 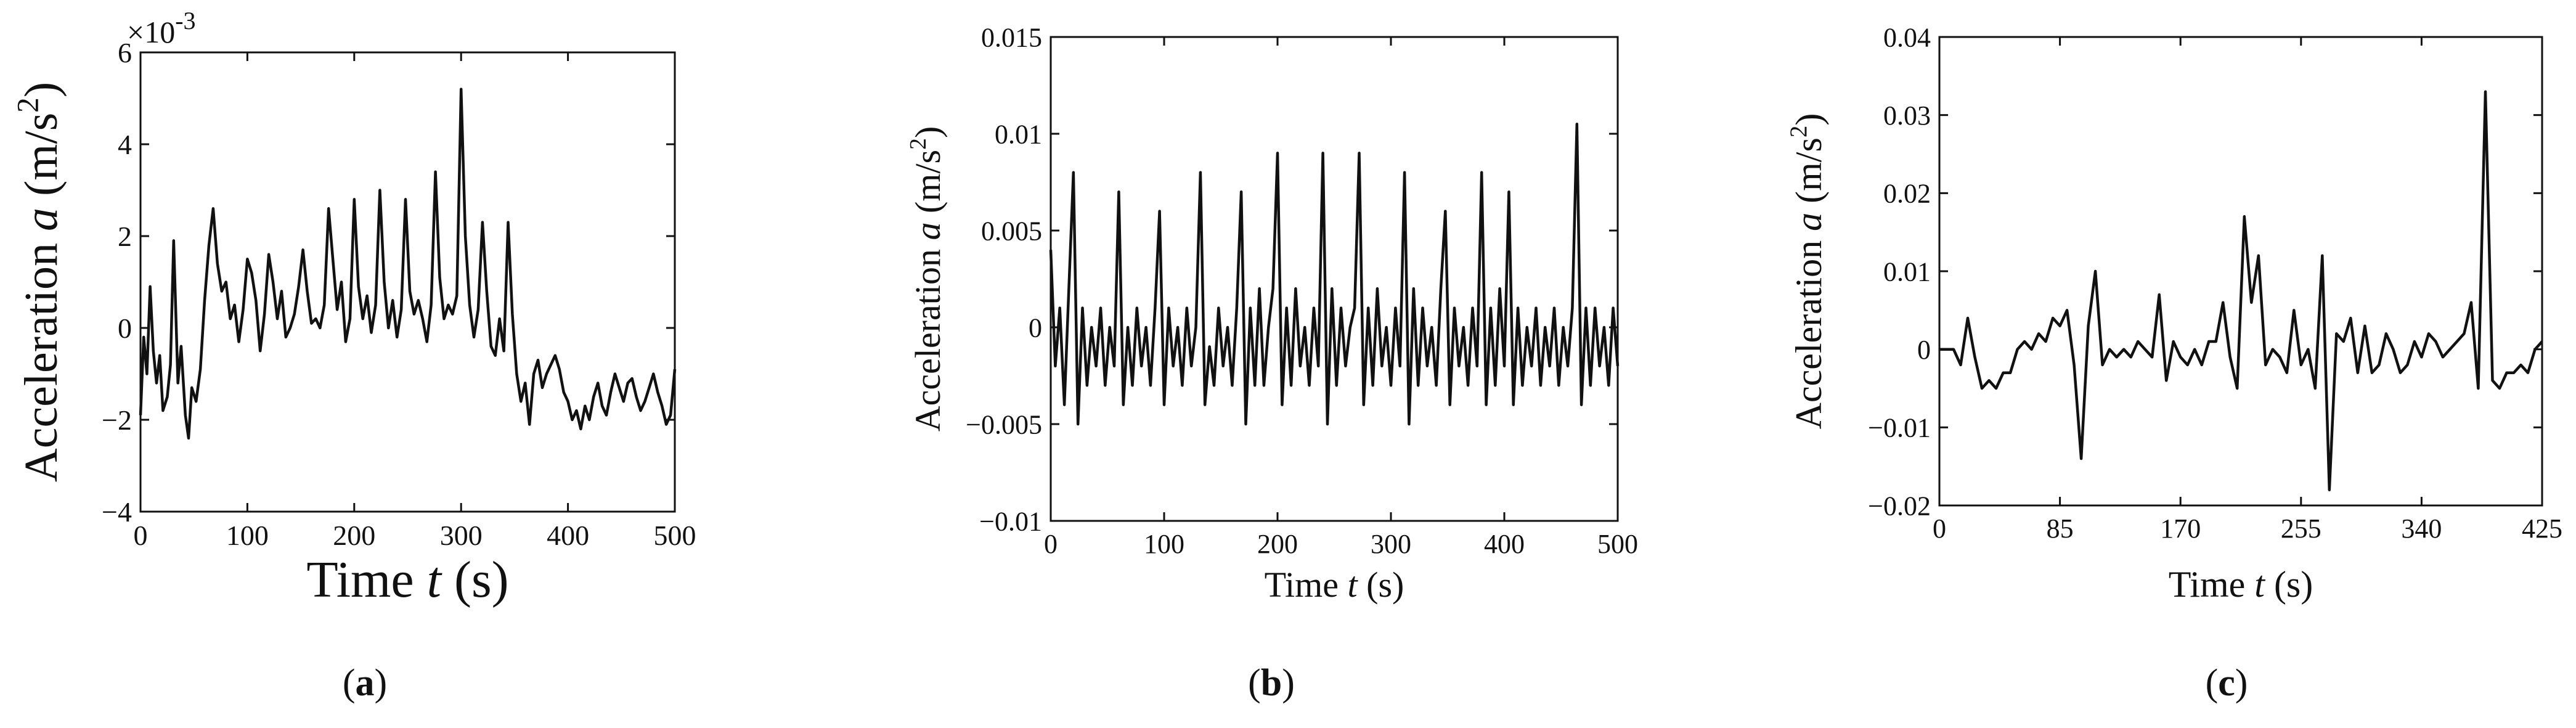 I want to click on y-tick-label: 0.02, so click(x=1907, y=194).